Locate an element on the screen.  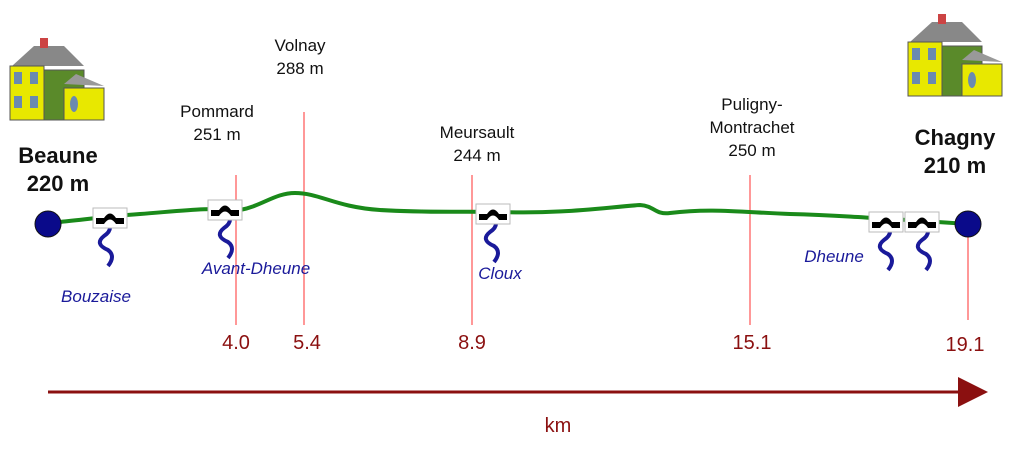
place-label-pommard: Pommard 251 m is located at coordinates (217, 123).